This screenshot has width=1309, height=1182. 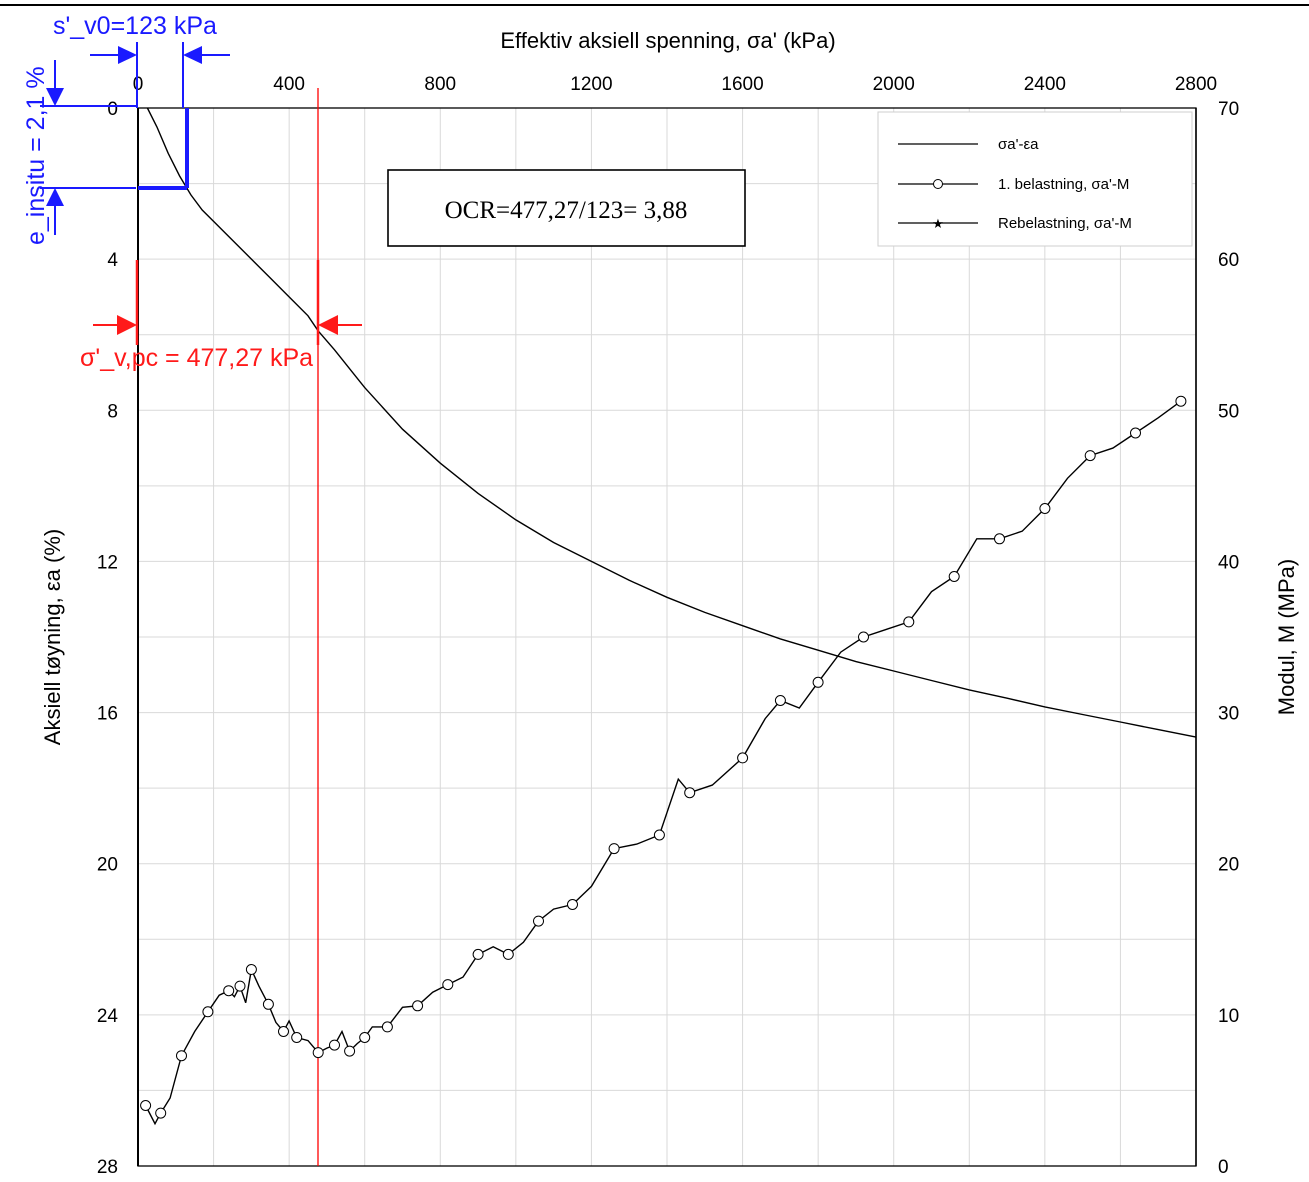 What do you see at coordinates (1196, 84) in the screenshot?
I see `x-tick-label: 2800` at bounding box center [1196, 84].